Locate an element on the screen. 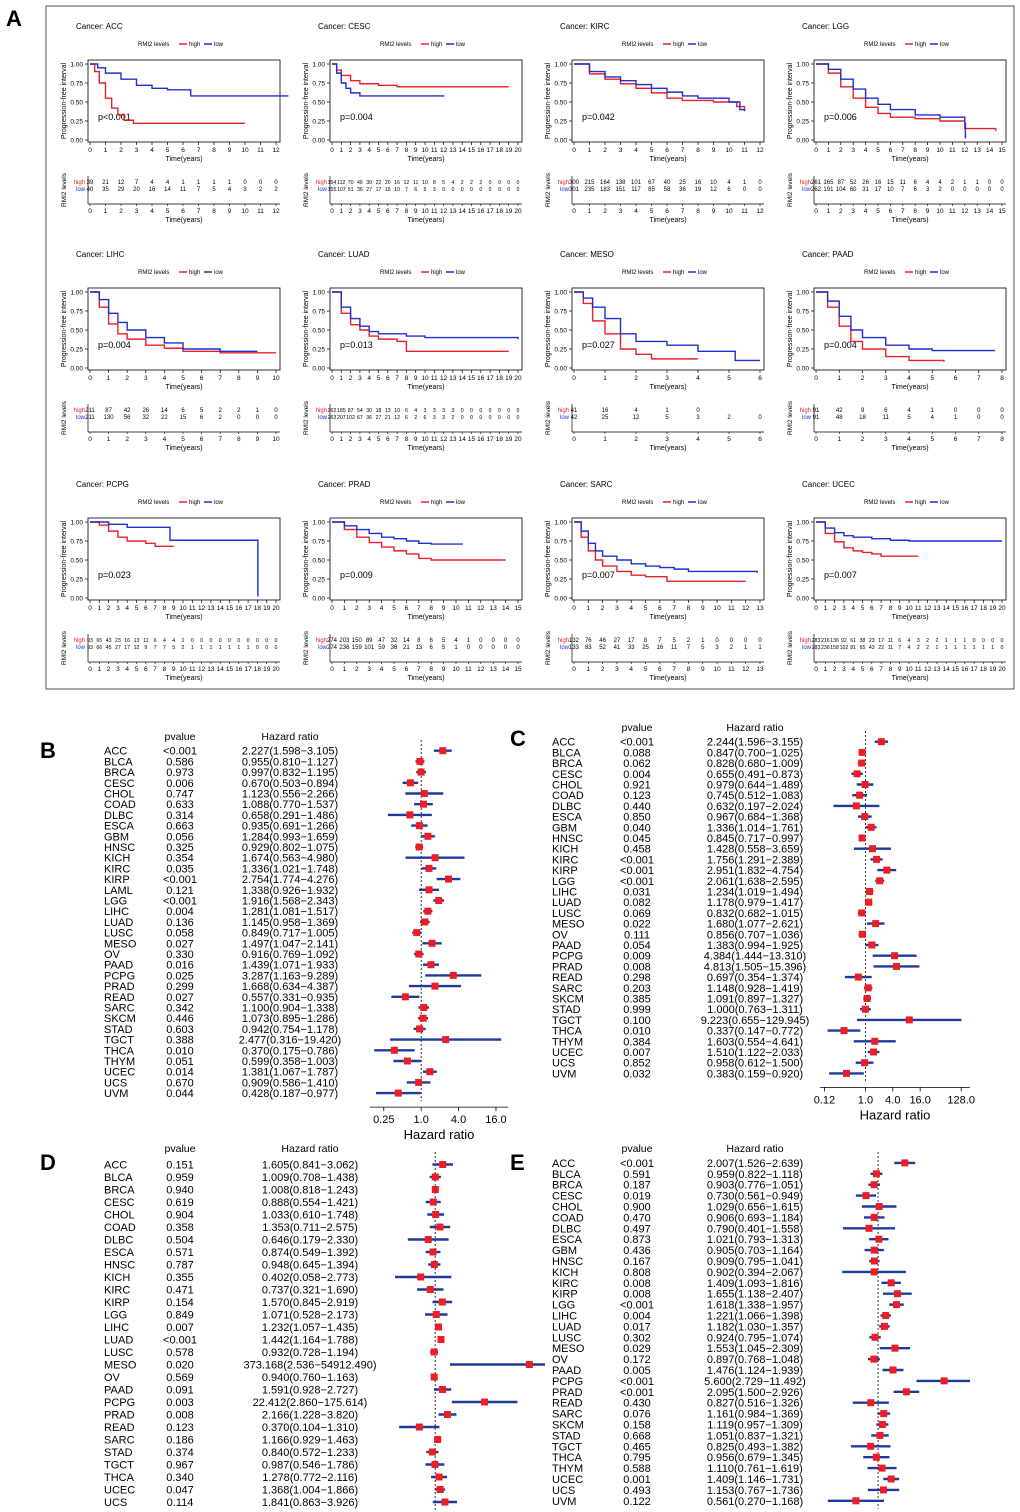 The height and width of the screenshot is (1512, 1020). risk-count-high: 1 is located at coordinates (965, 183).